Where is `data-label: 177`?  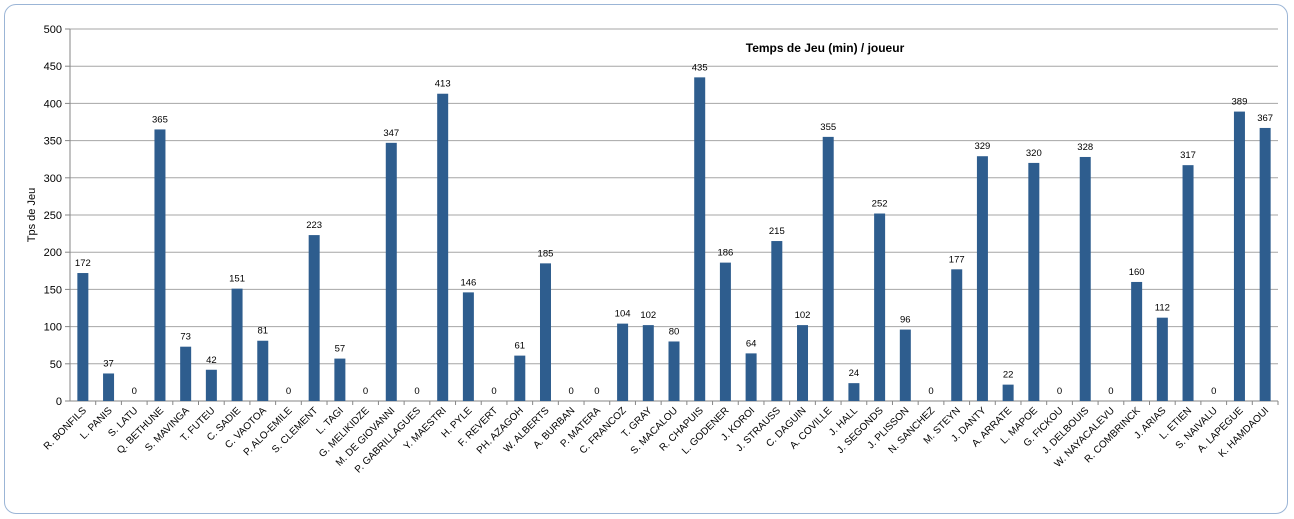 data-label: 177 is located at coordinates (957, 259).